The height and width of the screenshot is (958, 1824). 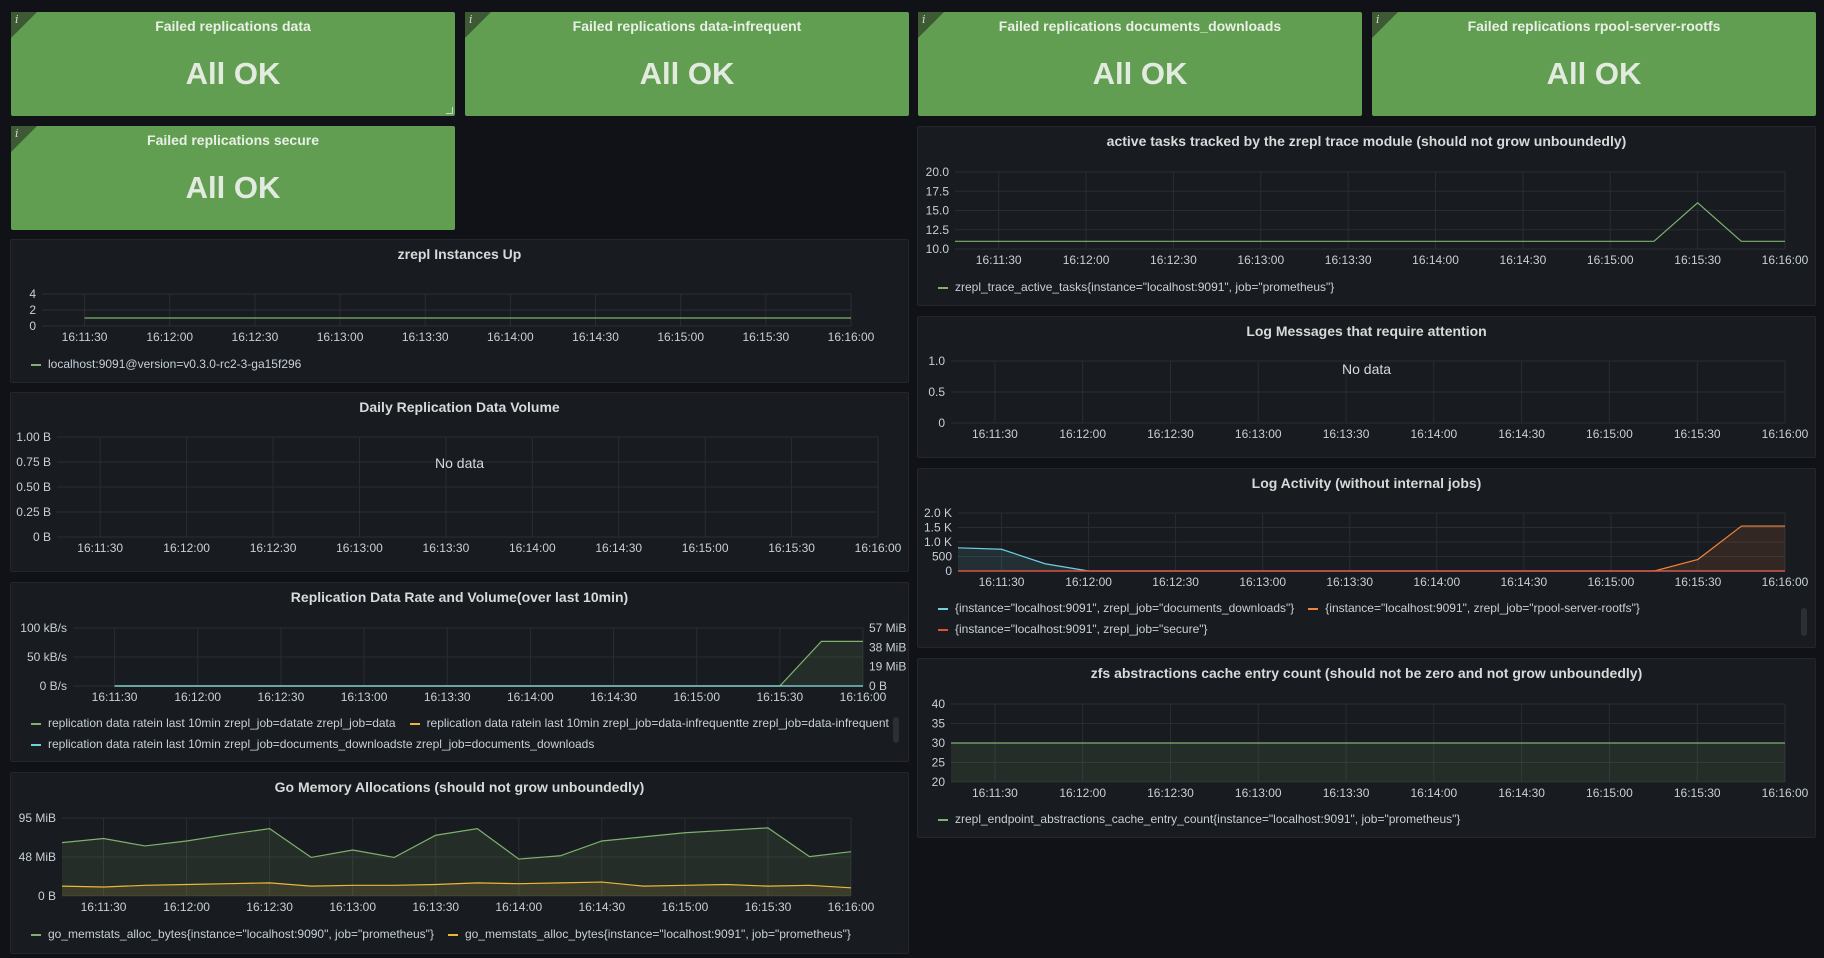 I want to click on y-tick-label: 0.50 B, so click(x=33, y=487).